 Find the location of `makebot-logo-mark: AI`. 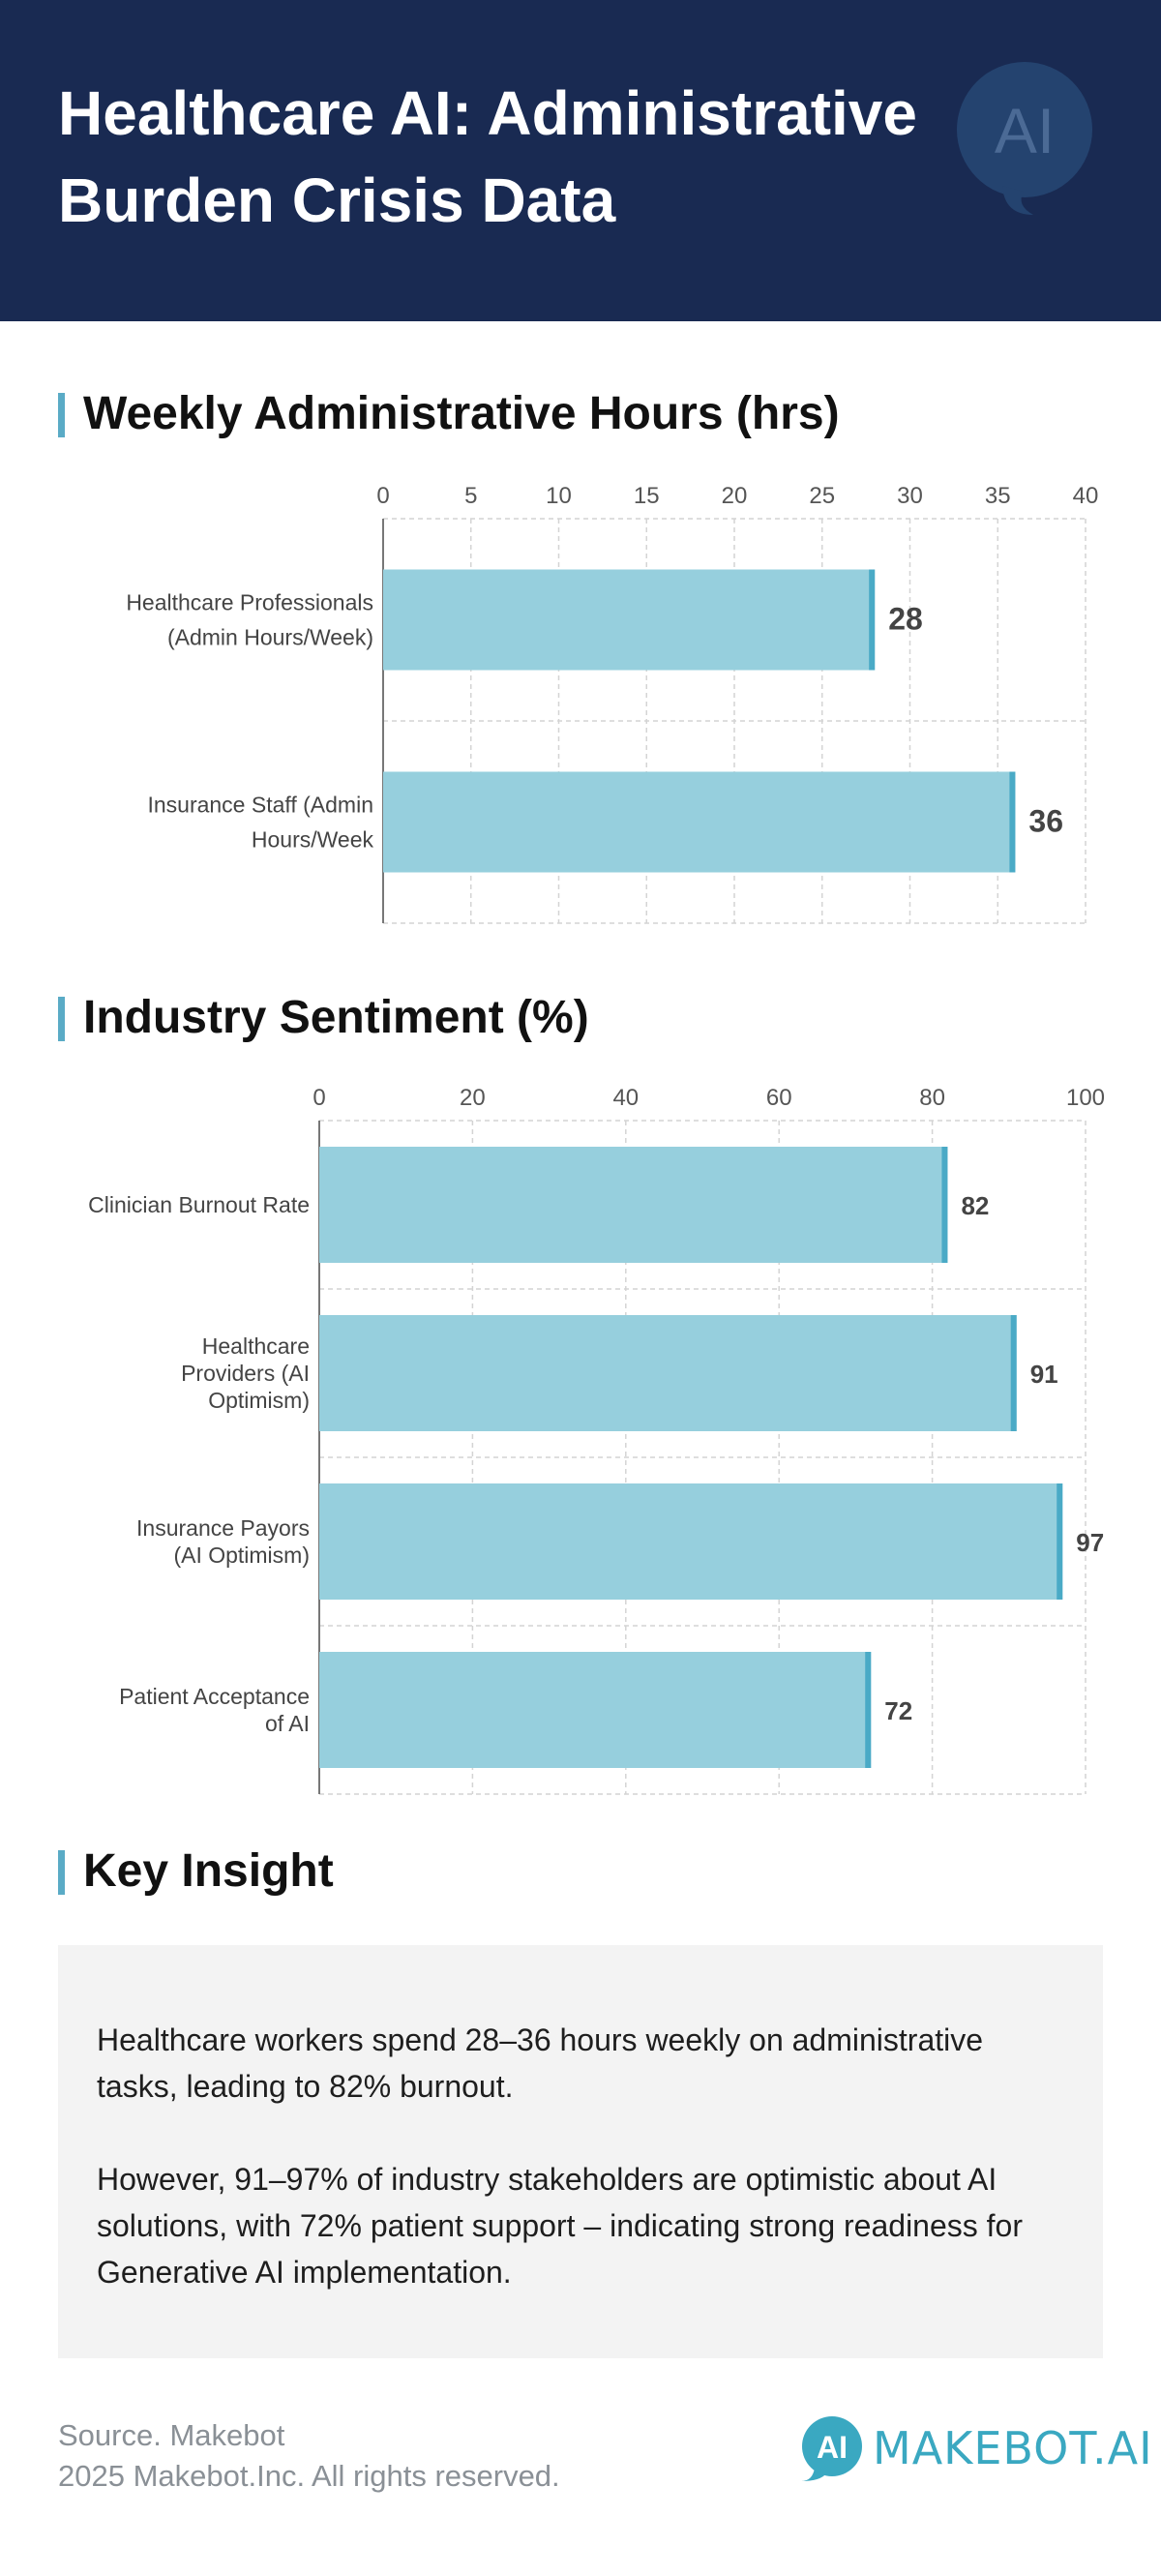

makebot-logo-mark: AI is located at coordinates (832, 2447).